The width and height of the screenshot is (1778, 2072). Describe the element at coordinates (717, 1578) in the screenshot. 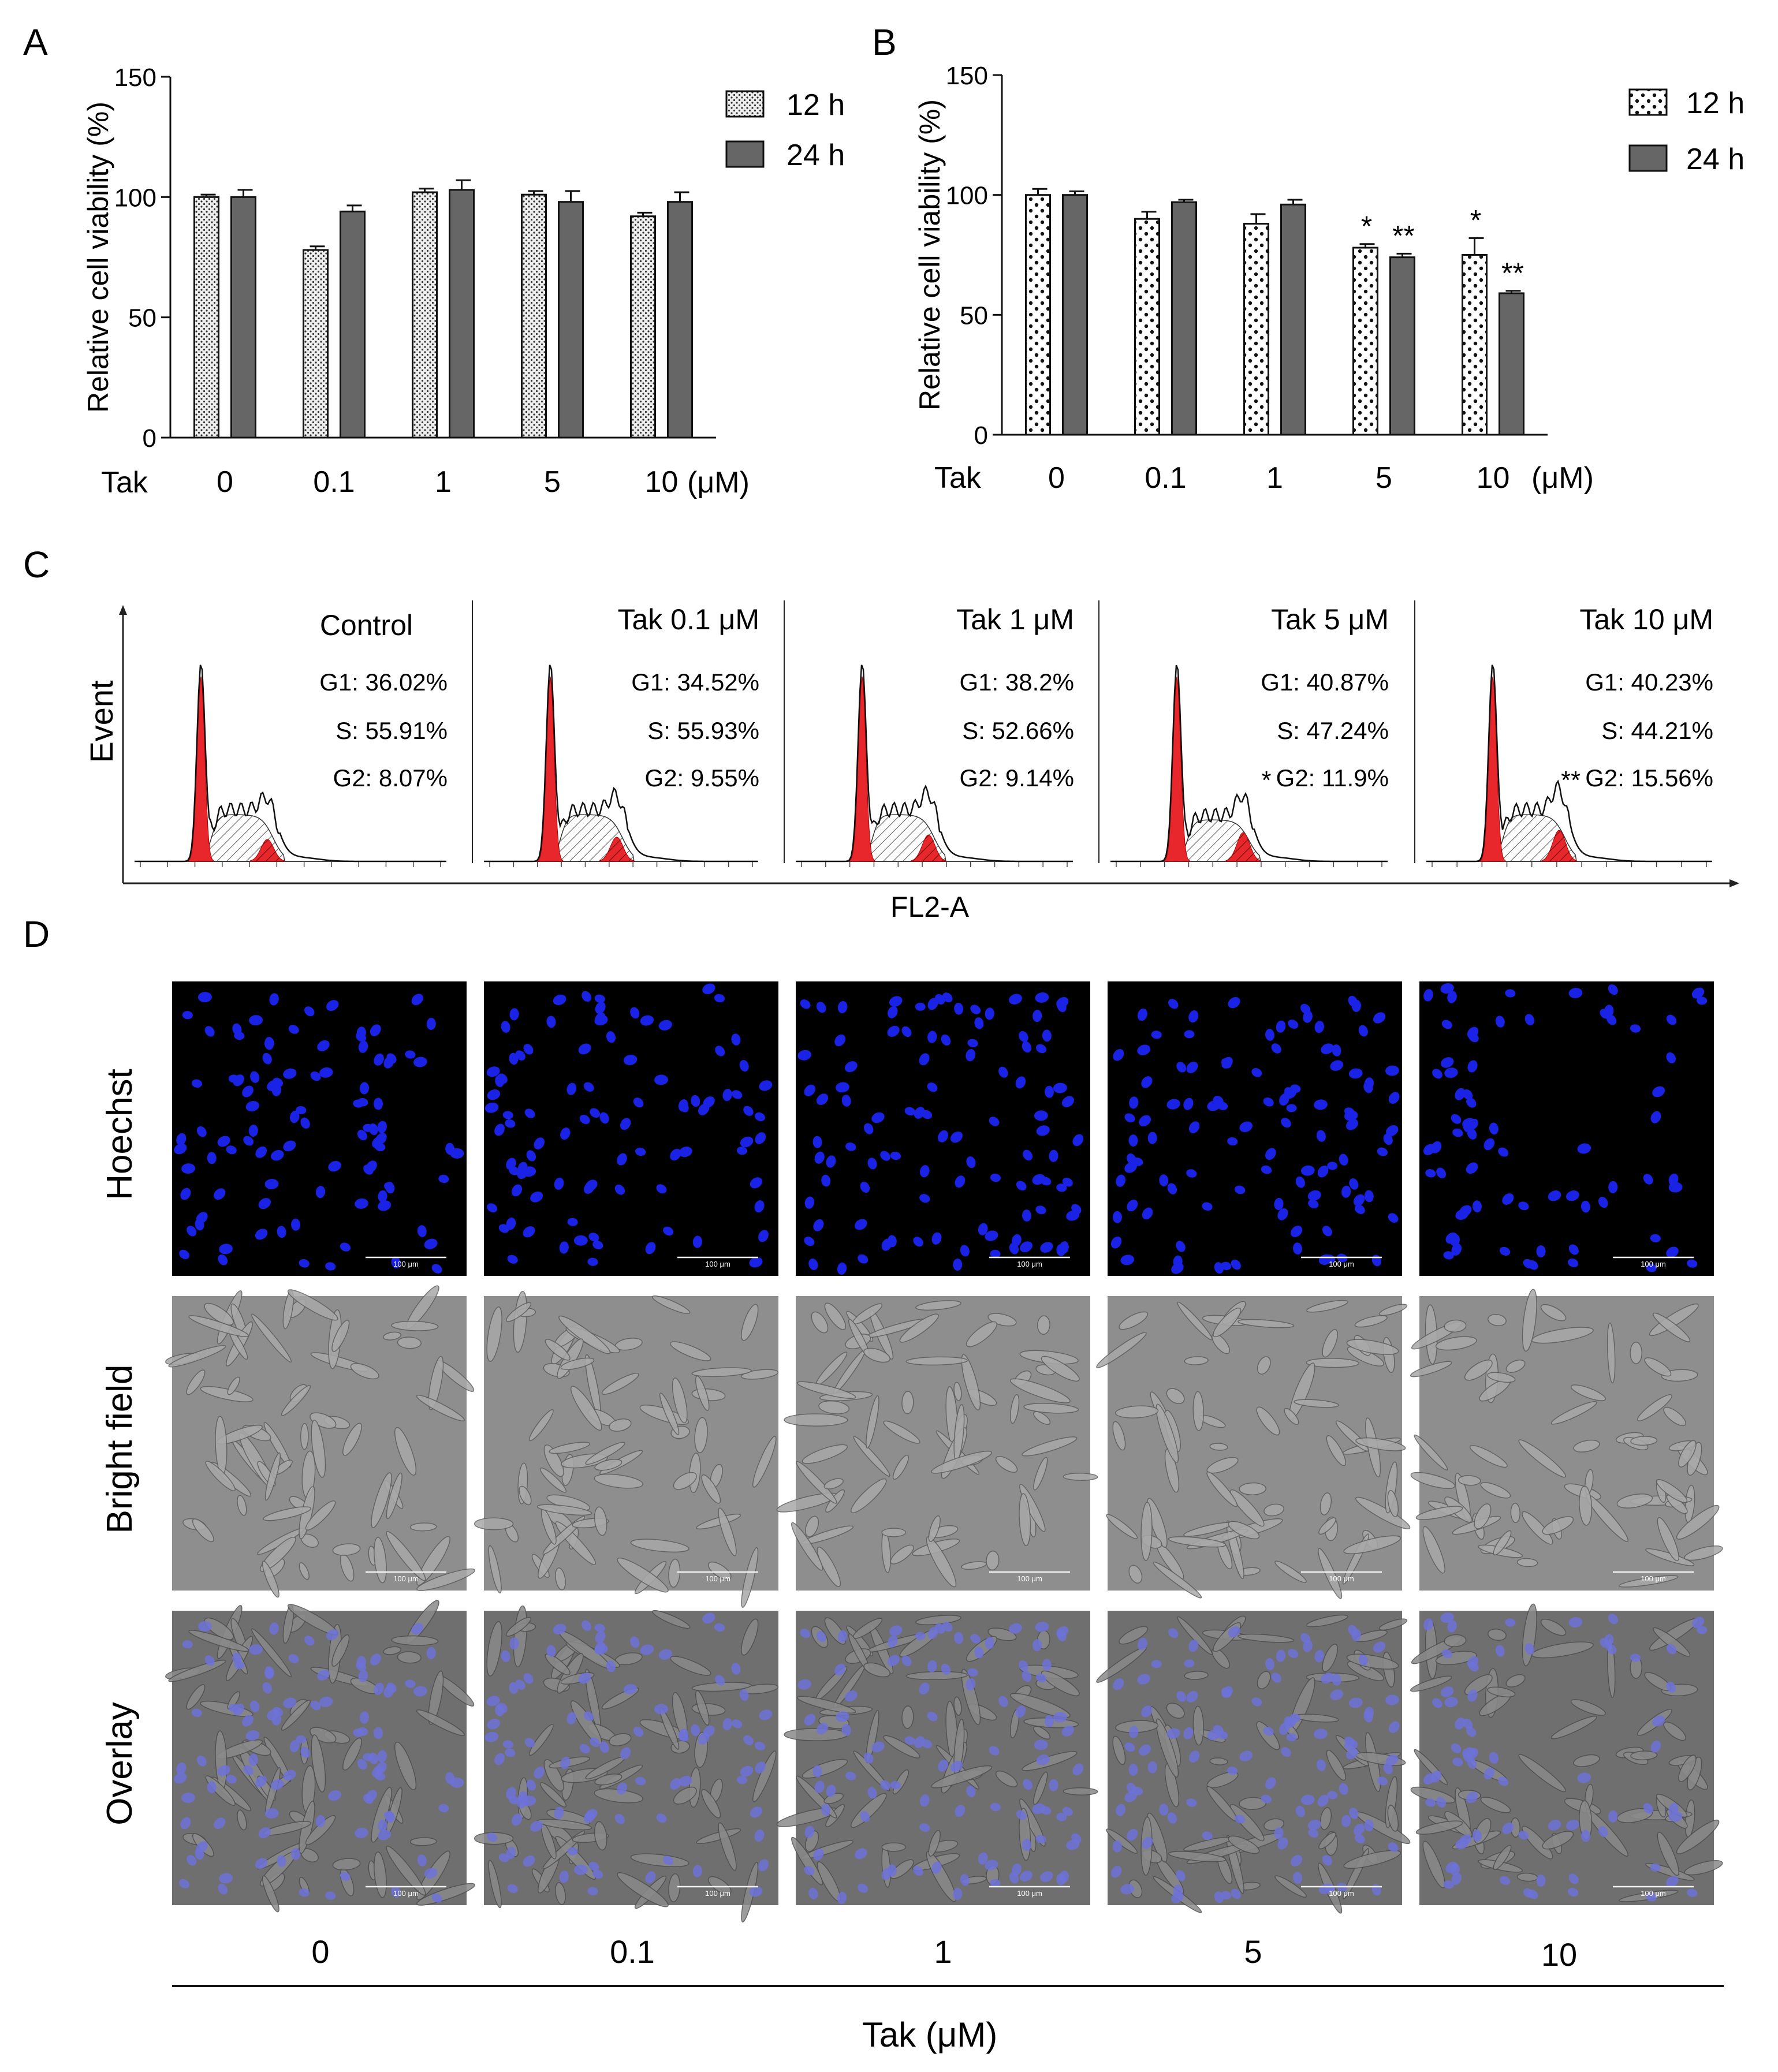

I see `scale-bar-label: 100 μm` at that location.